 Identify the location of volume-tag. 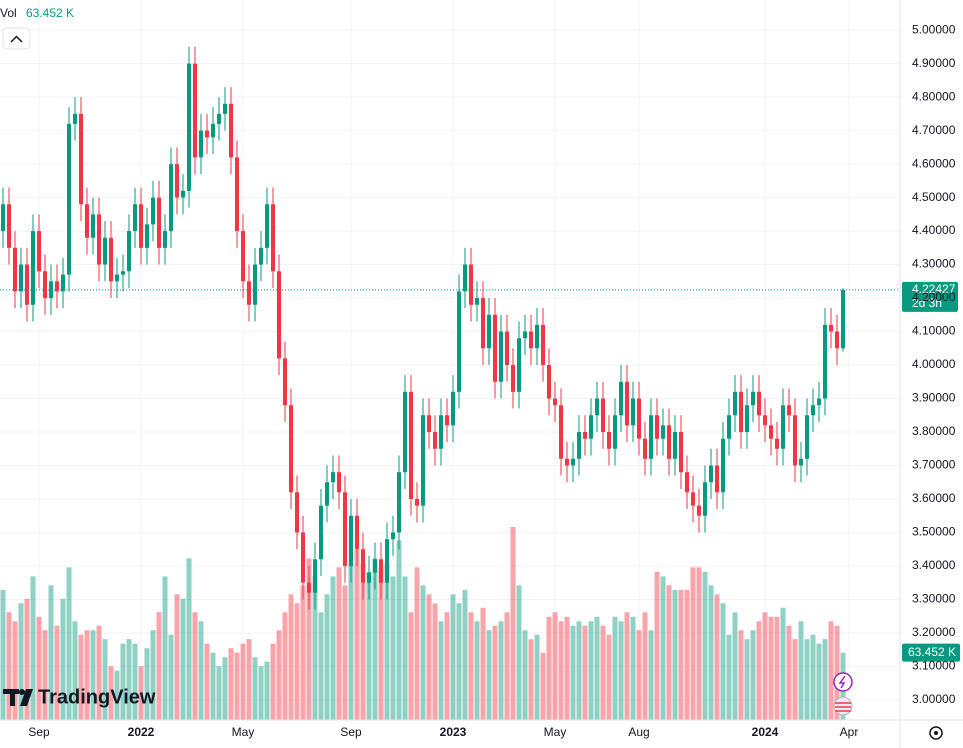
(931, 652).